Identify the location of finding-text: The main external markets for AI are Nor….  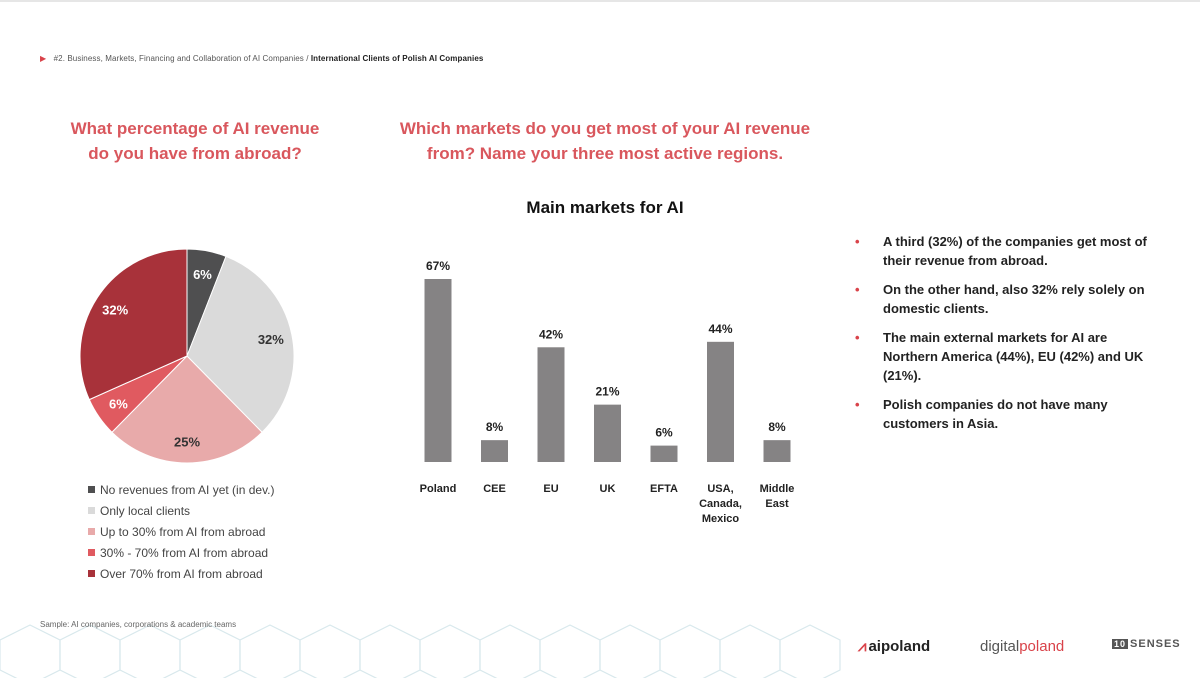
(1013, 356).